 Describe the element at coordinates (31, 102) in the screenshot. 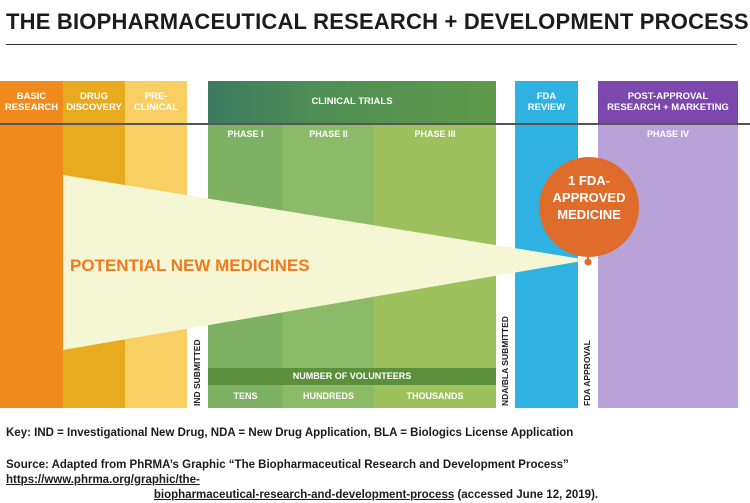

I see `stage-basic-research: BASIC RESEARCH` at that location.